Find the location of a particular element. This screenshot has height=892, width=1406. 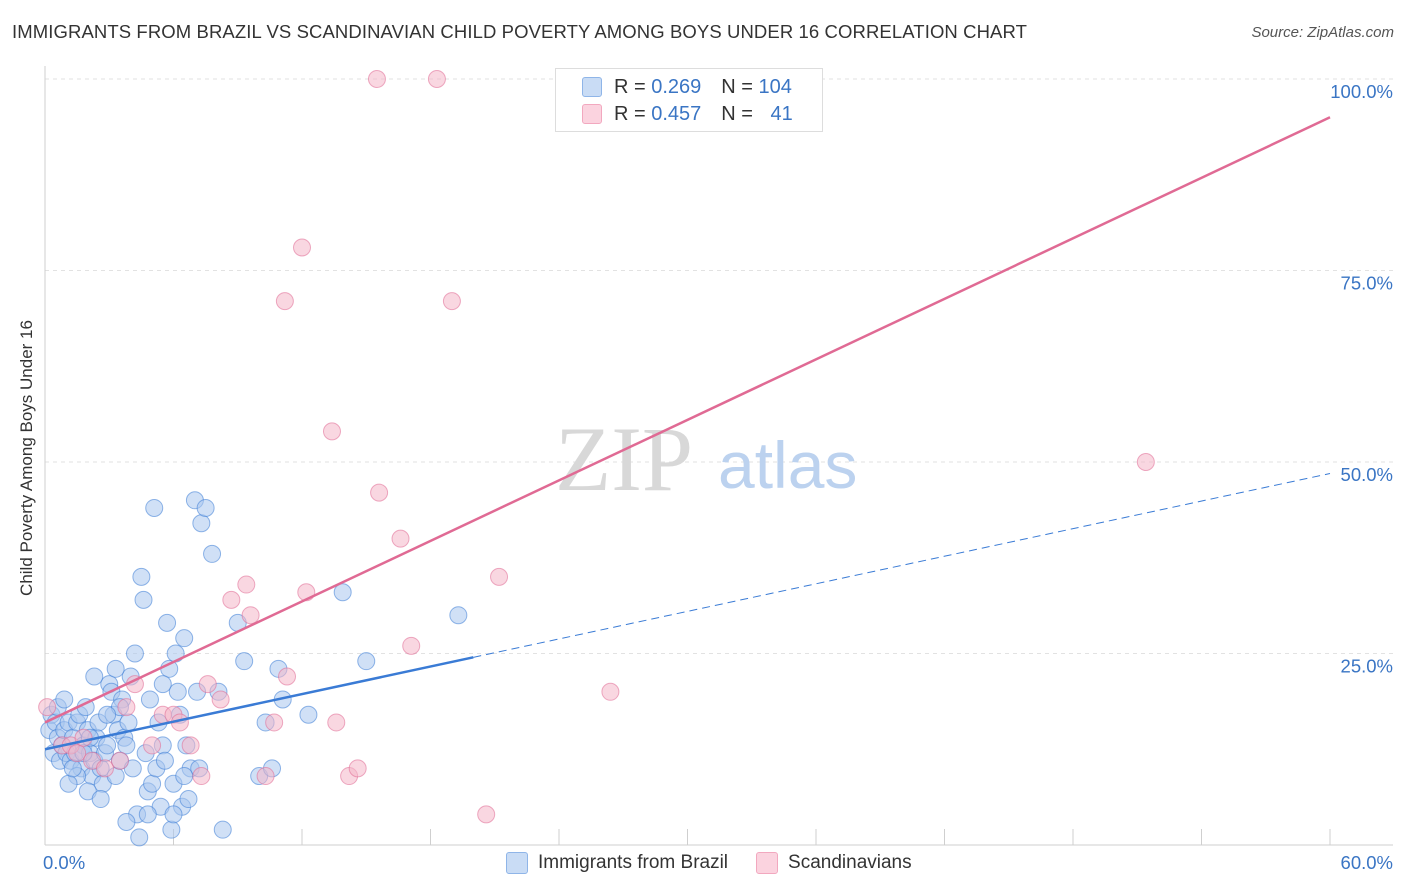

brazil-trend-dashed is located at coordinates (902, 565).